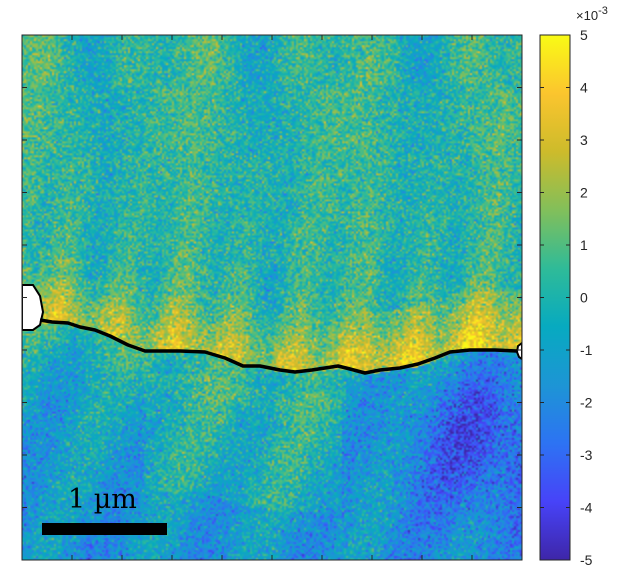 The image size is (625, 586). Describe the element at coordinates (104, 529) in the screenshot. I see `scale-bar-line` at that location.